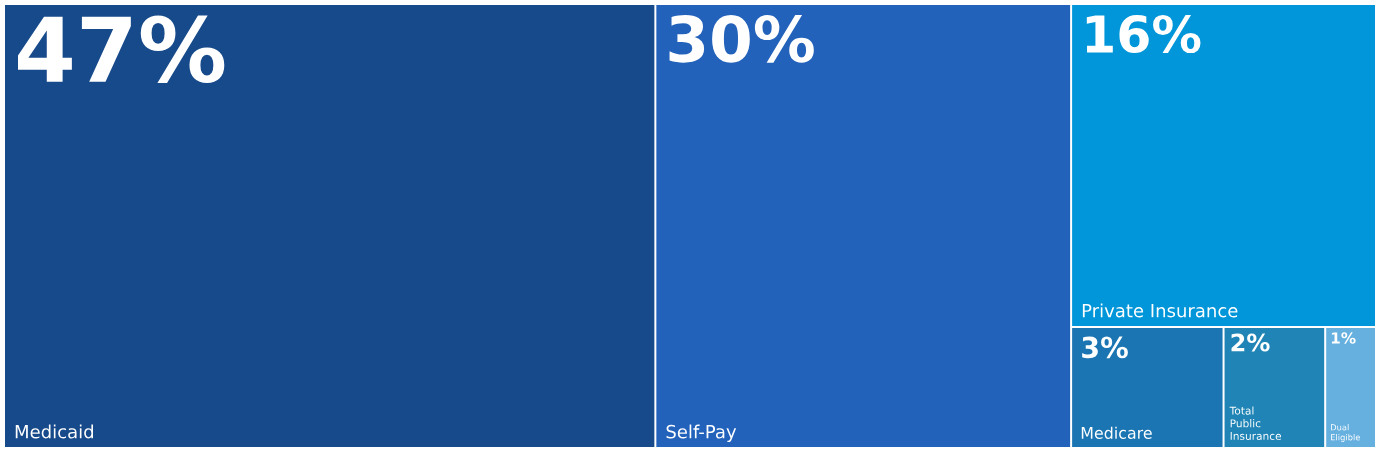 This screenshot has height=450, width=1380. What do you see at coordinates (1250, 342) in the screenshot?
I see `data-label: 2%` at bounding box center [1250, 342].